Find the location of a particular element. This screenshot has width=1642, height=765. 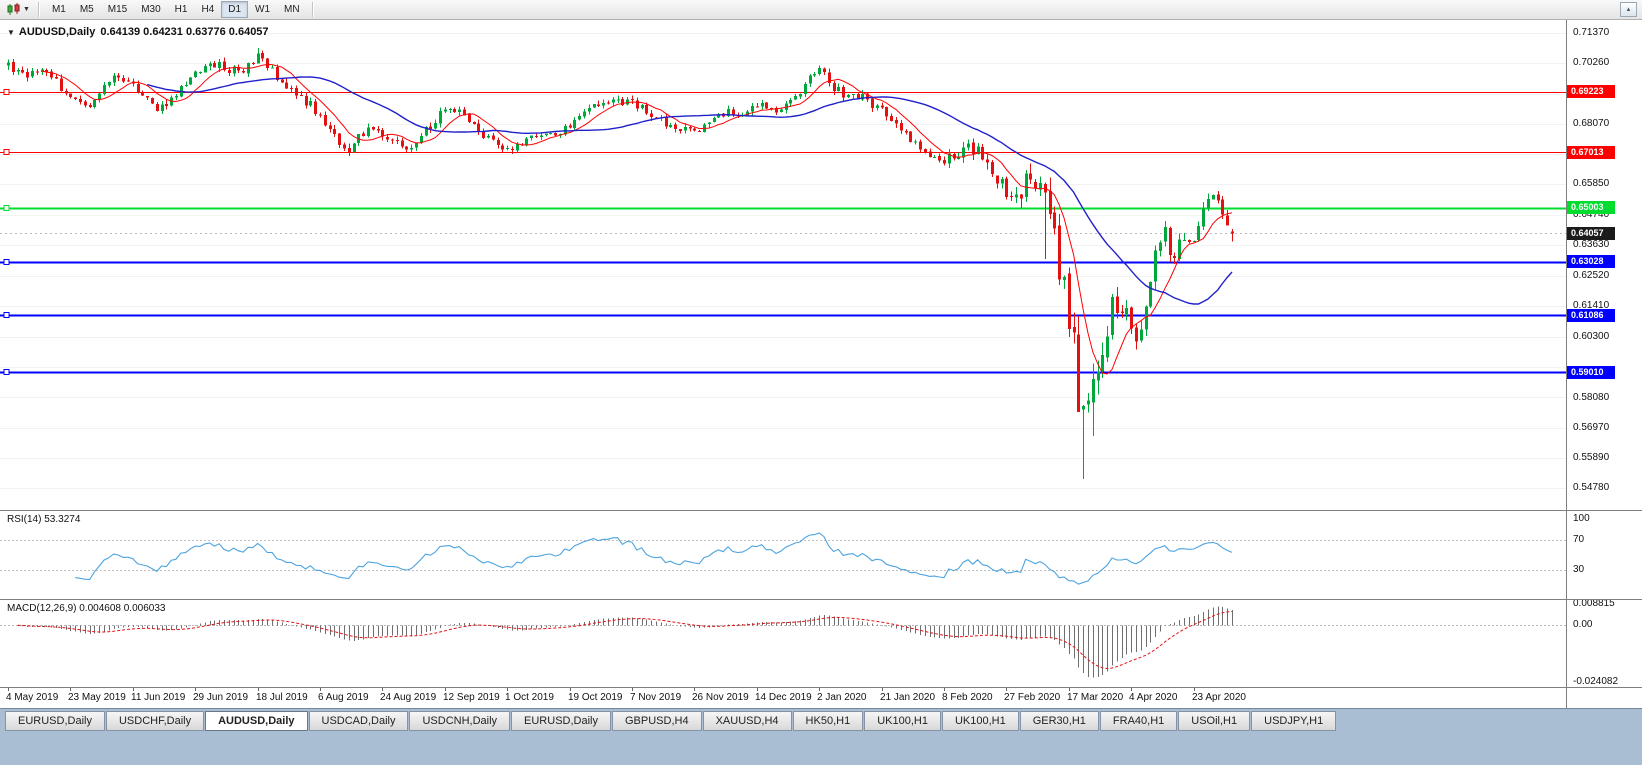

macd-panel: MACD(12,26,9) 0.004608 0.006033 is located at coordinates (783, 643).